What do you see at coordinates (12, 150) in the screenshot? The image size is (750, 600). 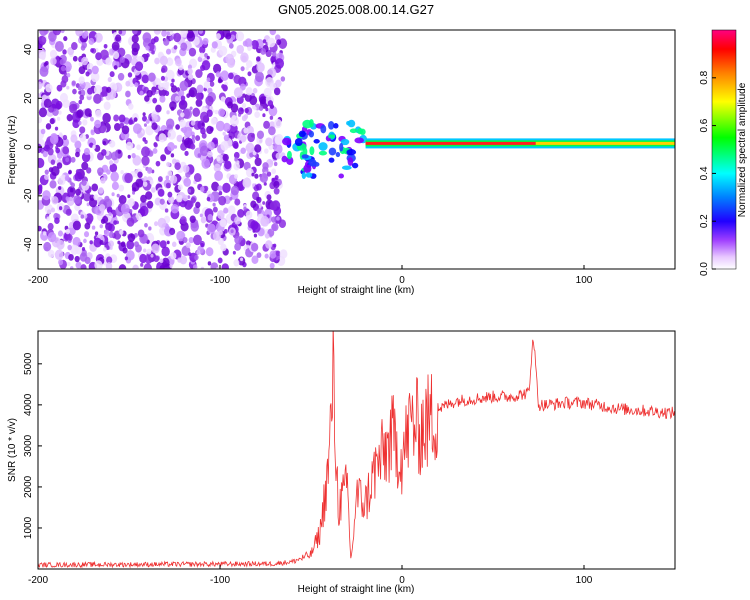 I see `heatmap-y-axis-label: Frequency (Hz)` at bounding box center [12, 150].